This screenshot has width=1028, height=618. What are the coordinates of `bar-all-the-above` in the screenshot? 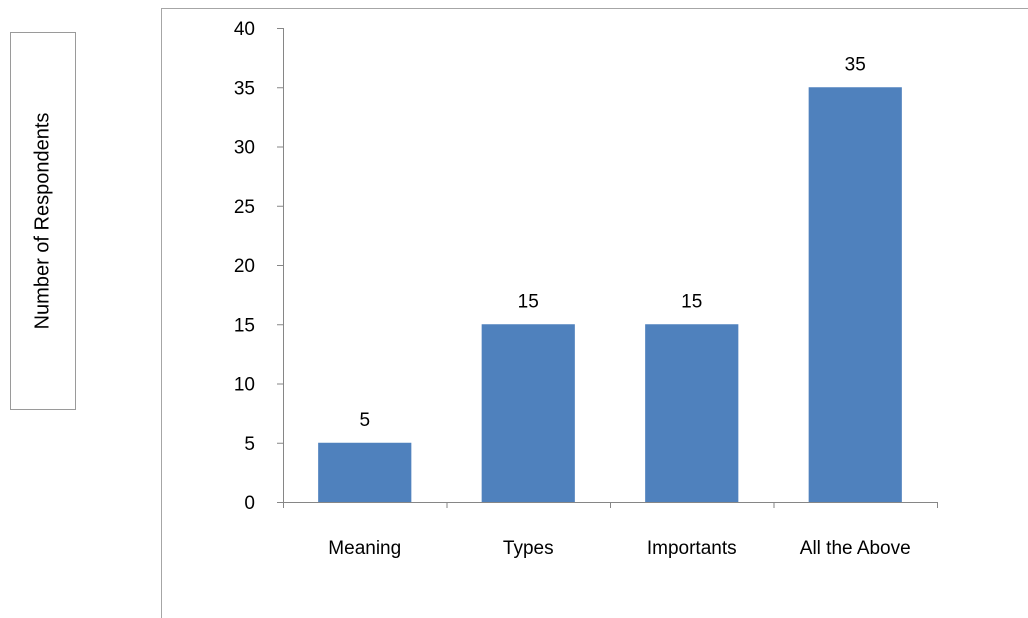 It's located at (855, 294).